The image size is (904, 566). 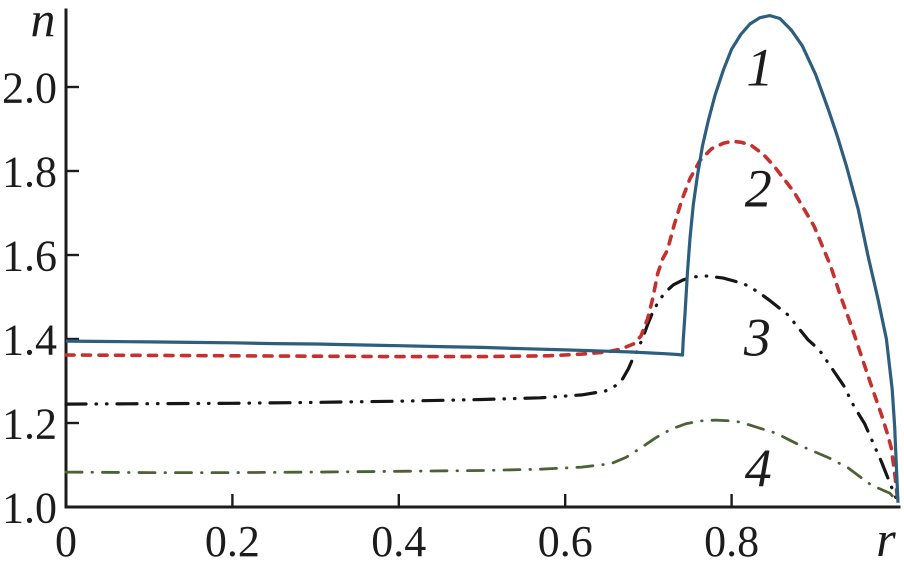 I want to click on x-tick-label: 0.8, so click(x=731, y=541).